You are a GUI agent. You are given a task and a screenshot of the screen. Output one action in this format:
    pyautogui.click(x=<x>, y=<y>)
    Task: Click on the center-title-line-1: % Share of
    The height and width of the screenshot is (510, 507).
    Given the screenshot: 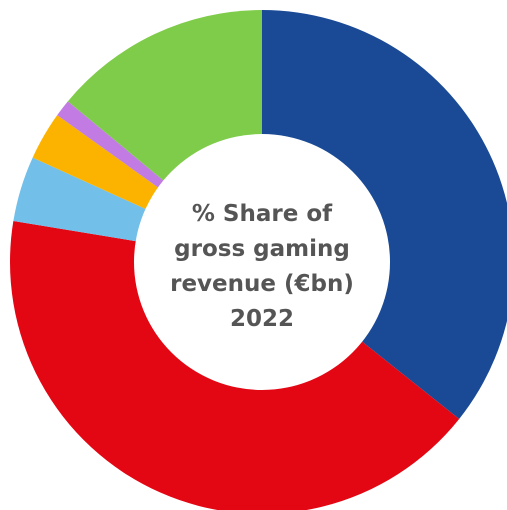 What is the action you would take?
    pyautogui.click(x=262, y=214)
    